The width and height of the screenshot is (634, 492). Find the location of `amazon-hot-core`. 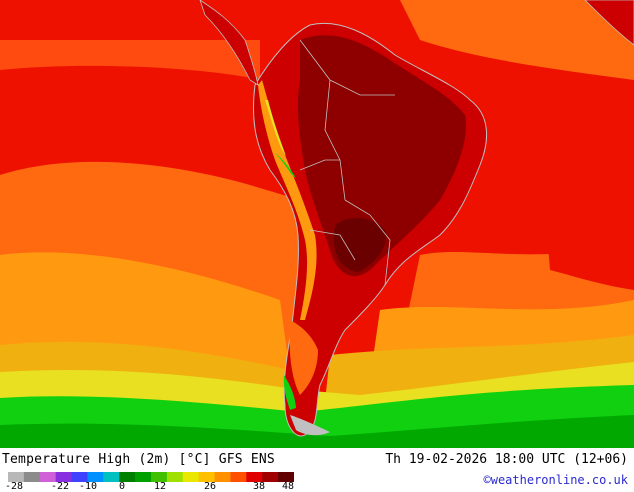

amazon-hot-core is located at coordinates (381, 156).